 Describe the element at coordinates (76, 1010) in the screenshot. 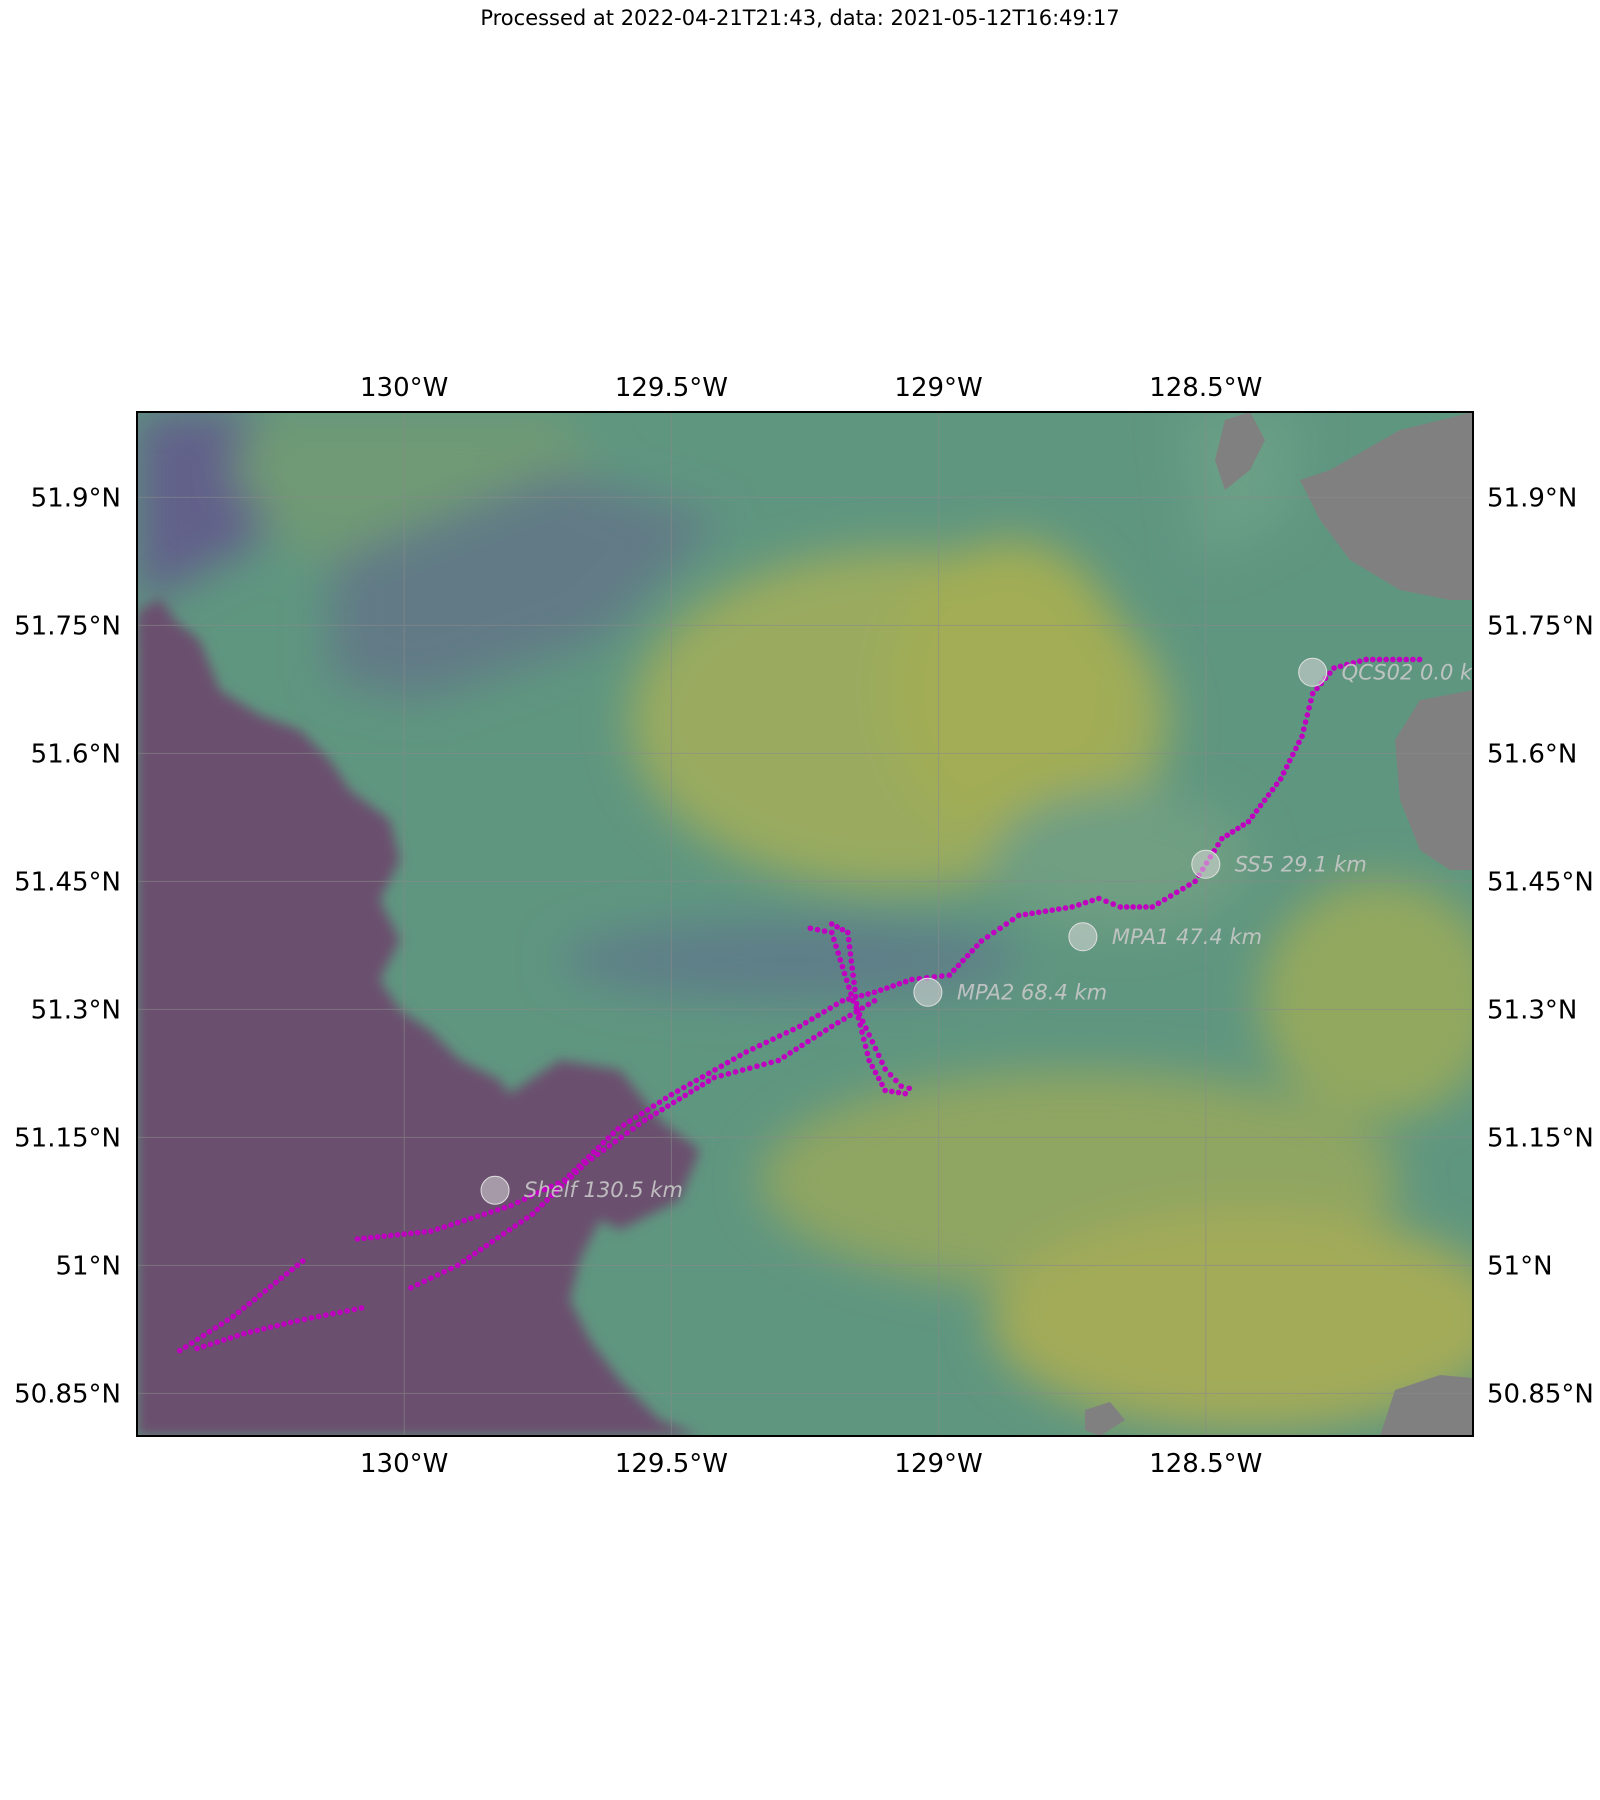

I see `lat-tick-label-left: 51.3°N` at that location.